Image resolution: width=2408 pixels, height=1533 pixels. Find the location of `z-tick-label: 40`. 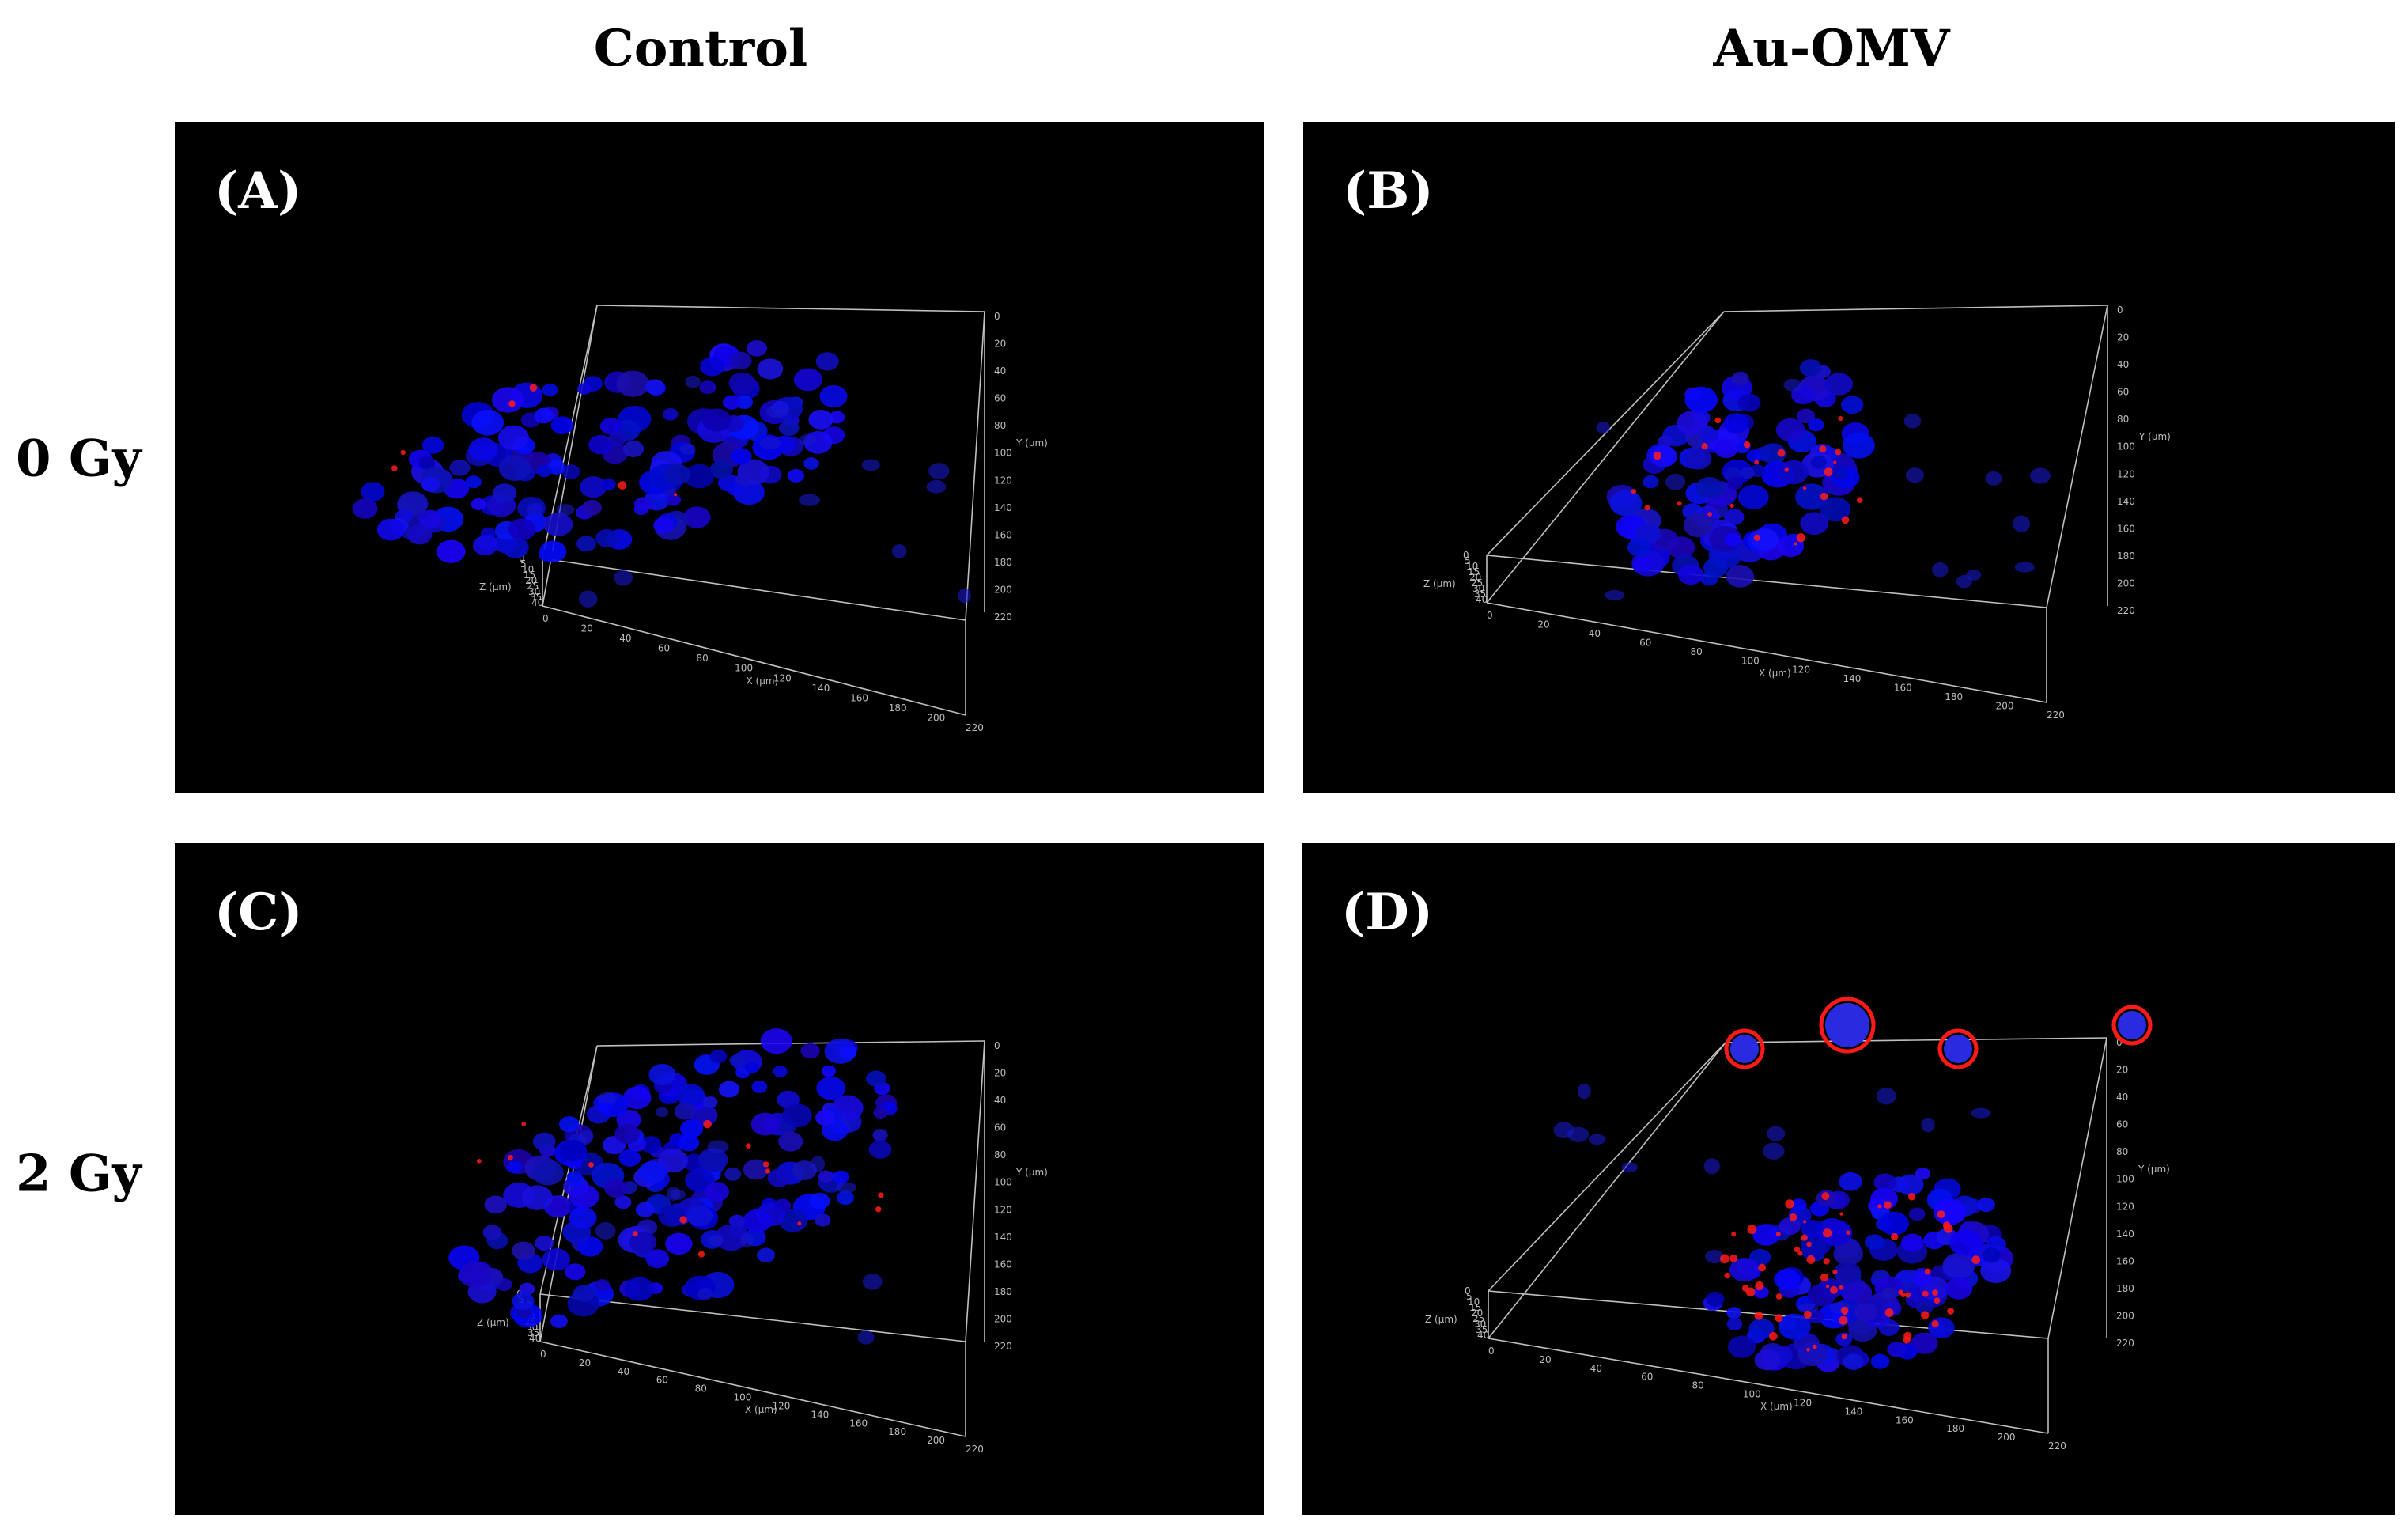

z-tick-label: 40 is located at coordinates (1482, 599).